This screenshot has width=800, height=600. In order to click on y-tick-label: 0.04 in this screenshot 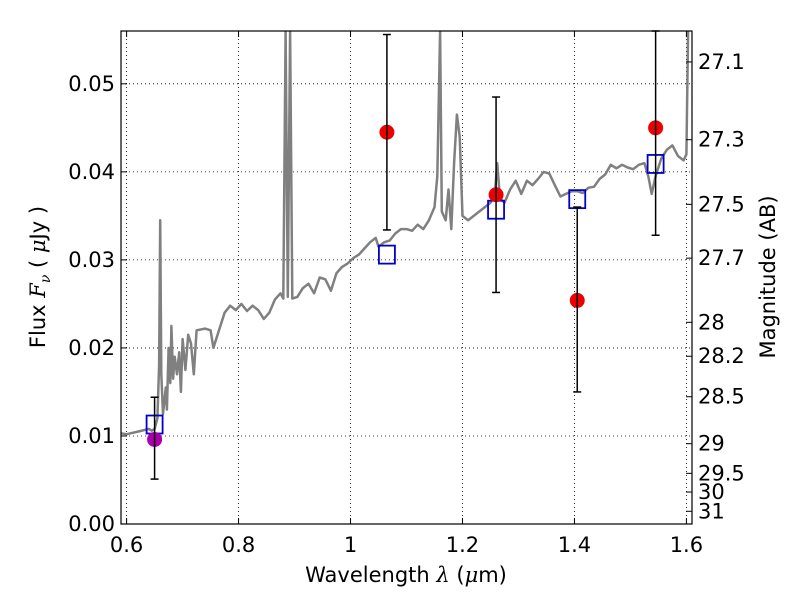, I will do `click(91, 172)`.